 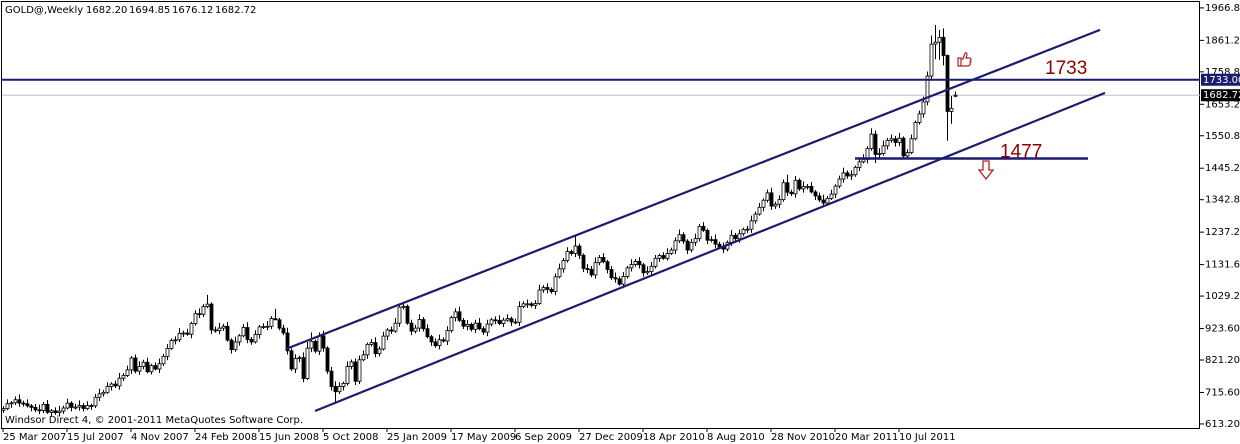 What do you see at coordinates (192, 10) in the screenshot?
I see `header-low: 1676.12` at bounding box center [192, 10].